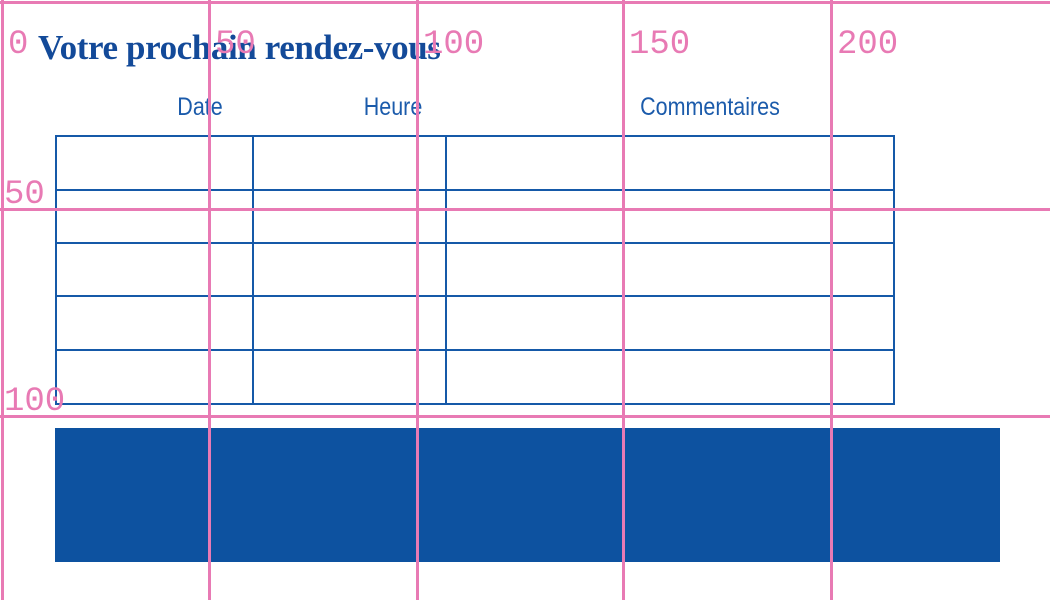  I want to click on column-header-heure: Heure, so click(393, 107).